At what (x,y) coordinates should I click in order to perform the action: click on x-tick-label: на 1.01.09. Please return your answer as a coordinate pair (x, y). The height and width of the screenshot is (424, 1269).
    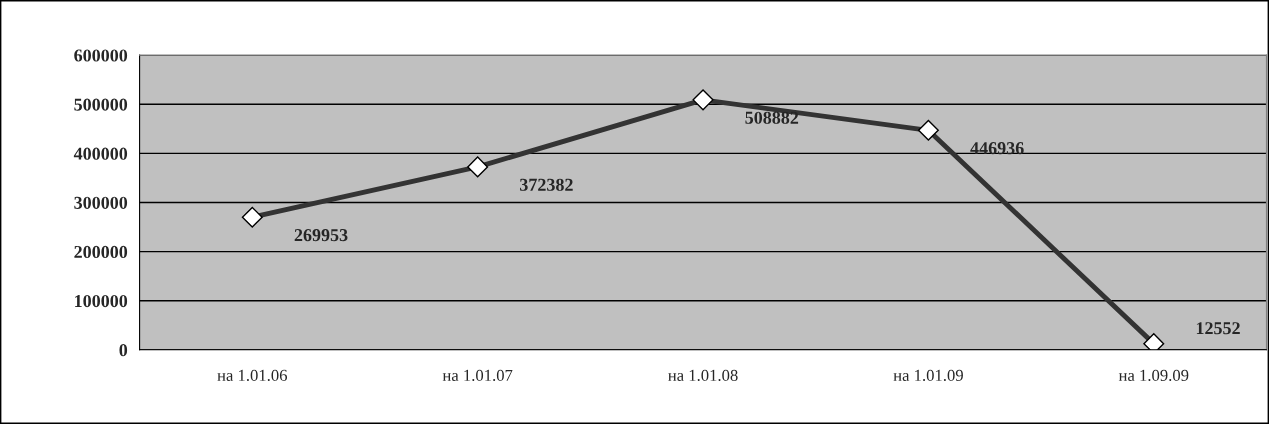
    Looking at the image, I should click on (928, 375).